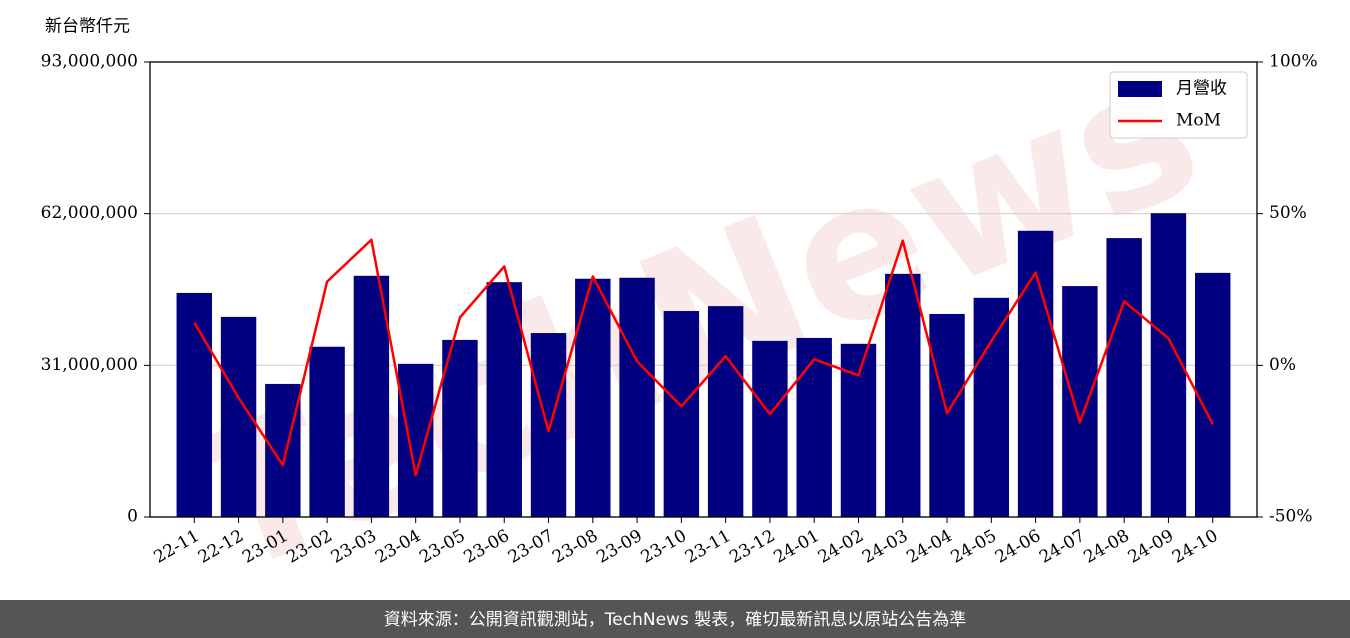  I want to click on x-tick-label: 24-10, so click(1195, 547).